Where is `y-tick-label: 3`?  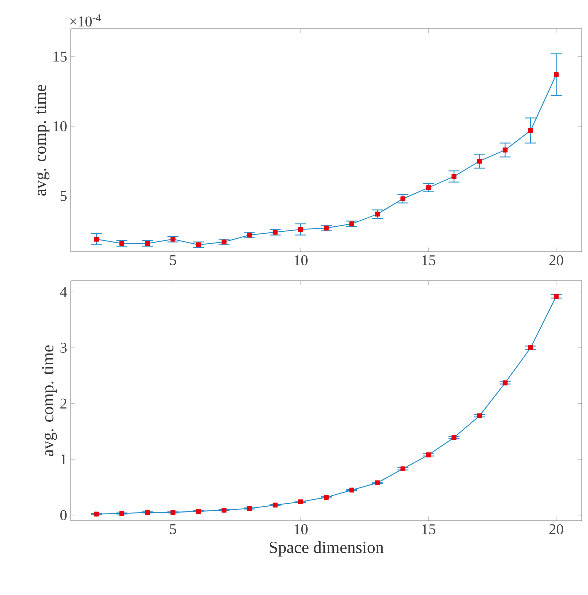 y-tick-label: 3 is located at coordinates (63, 347).